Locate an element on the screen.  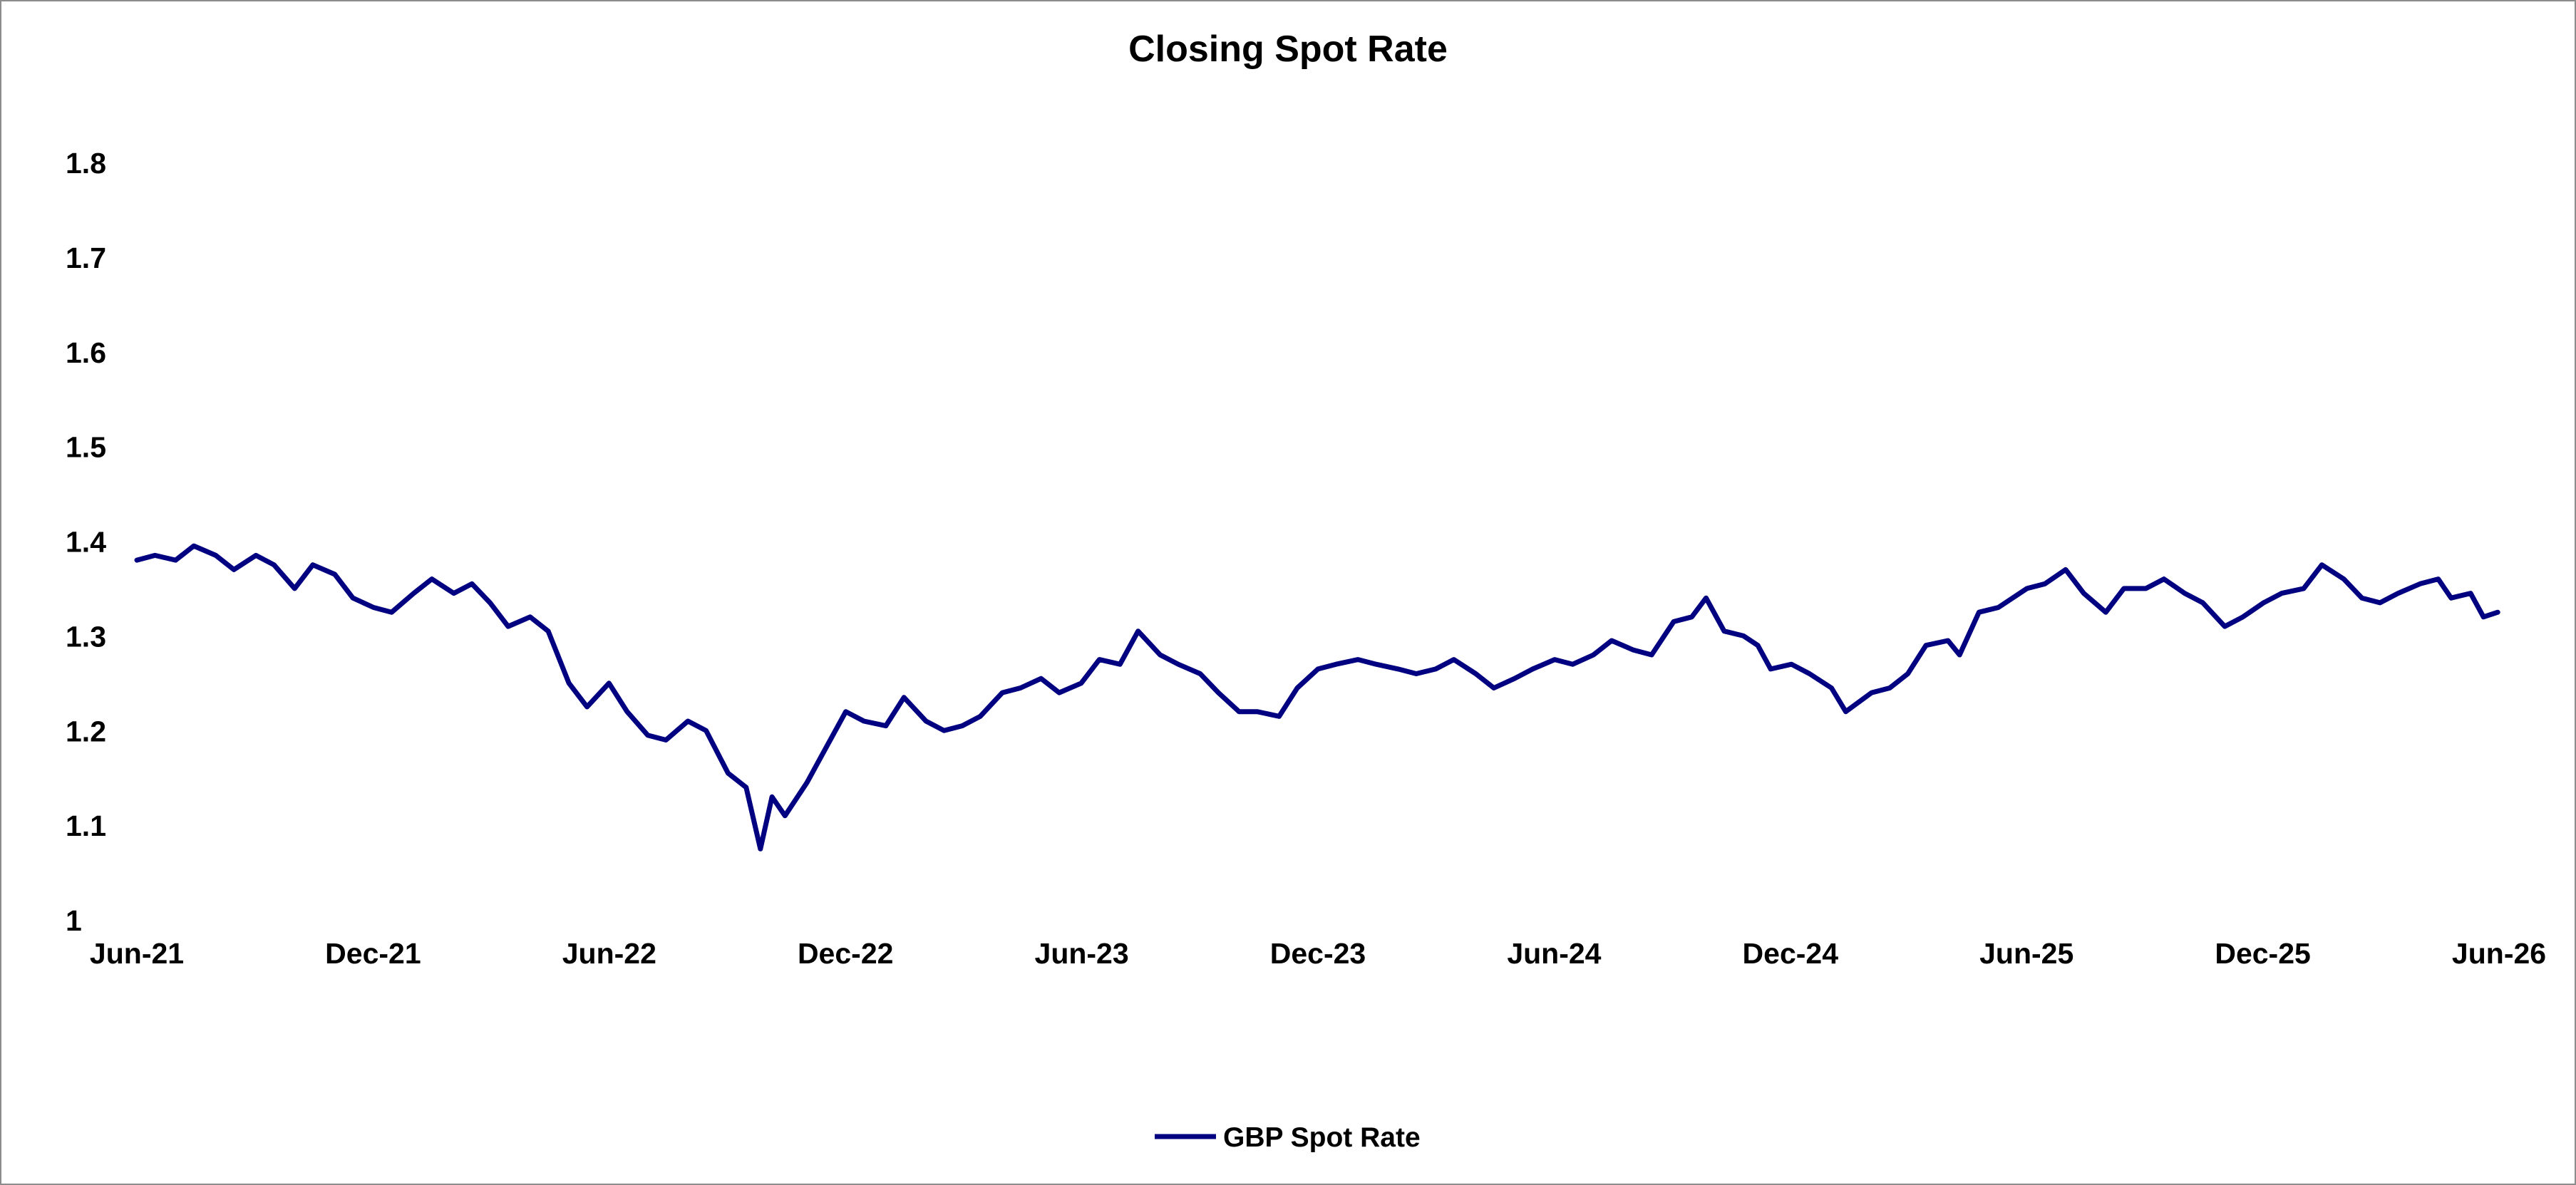
x-tick-label: Dec-21 is located at coordinates (373, 953).